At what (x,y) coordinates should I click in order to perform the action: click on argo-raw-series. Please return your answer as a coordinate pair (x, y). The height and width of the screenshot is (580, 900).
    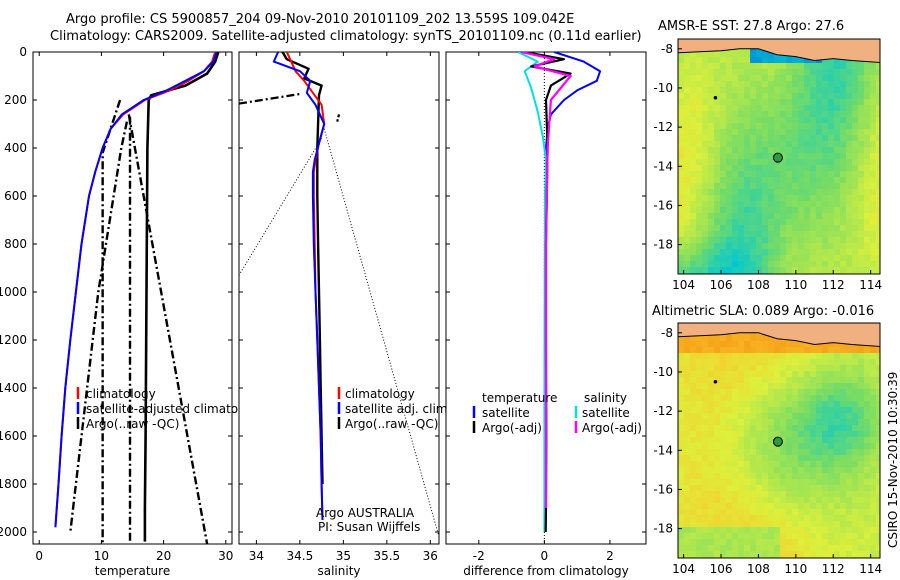
    Looking at the image, I should click on (302, 268).